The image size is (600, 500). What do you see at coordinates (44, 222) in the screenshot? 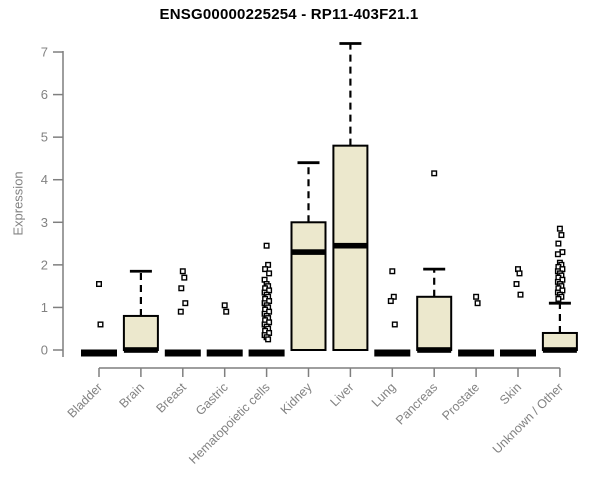
I see `y-tick-label: 3` at bounding box center [44, 222].